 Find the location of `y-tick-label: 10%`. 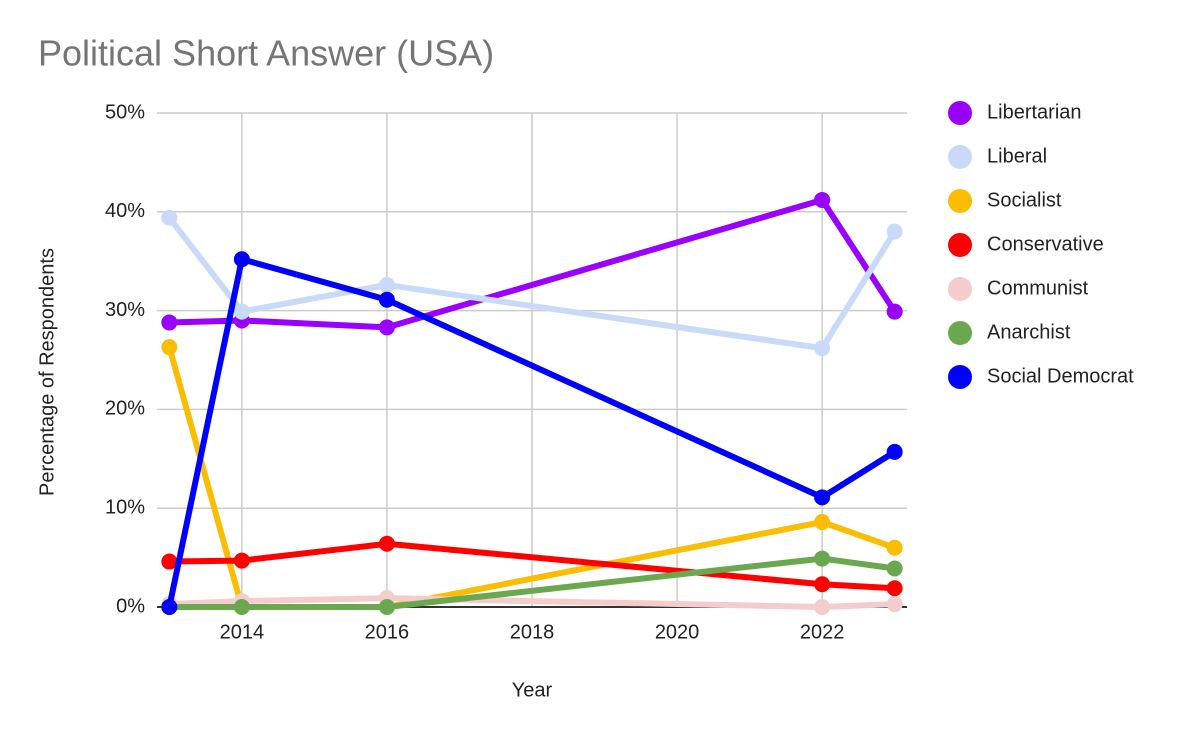

y-tick-label: 10% is located at coordinates (125, 507).